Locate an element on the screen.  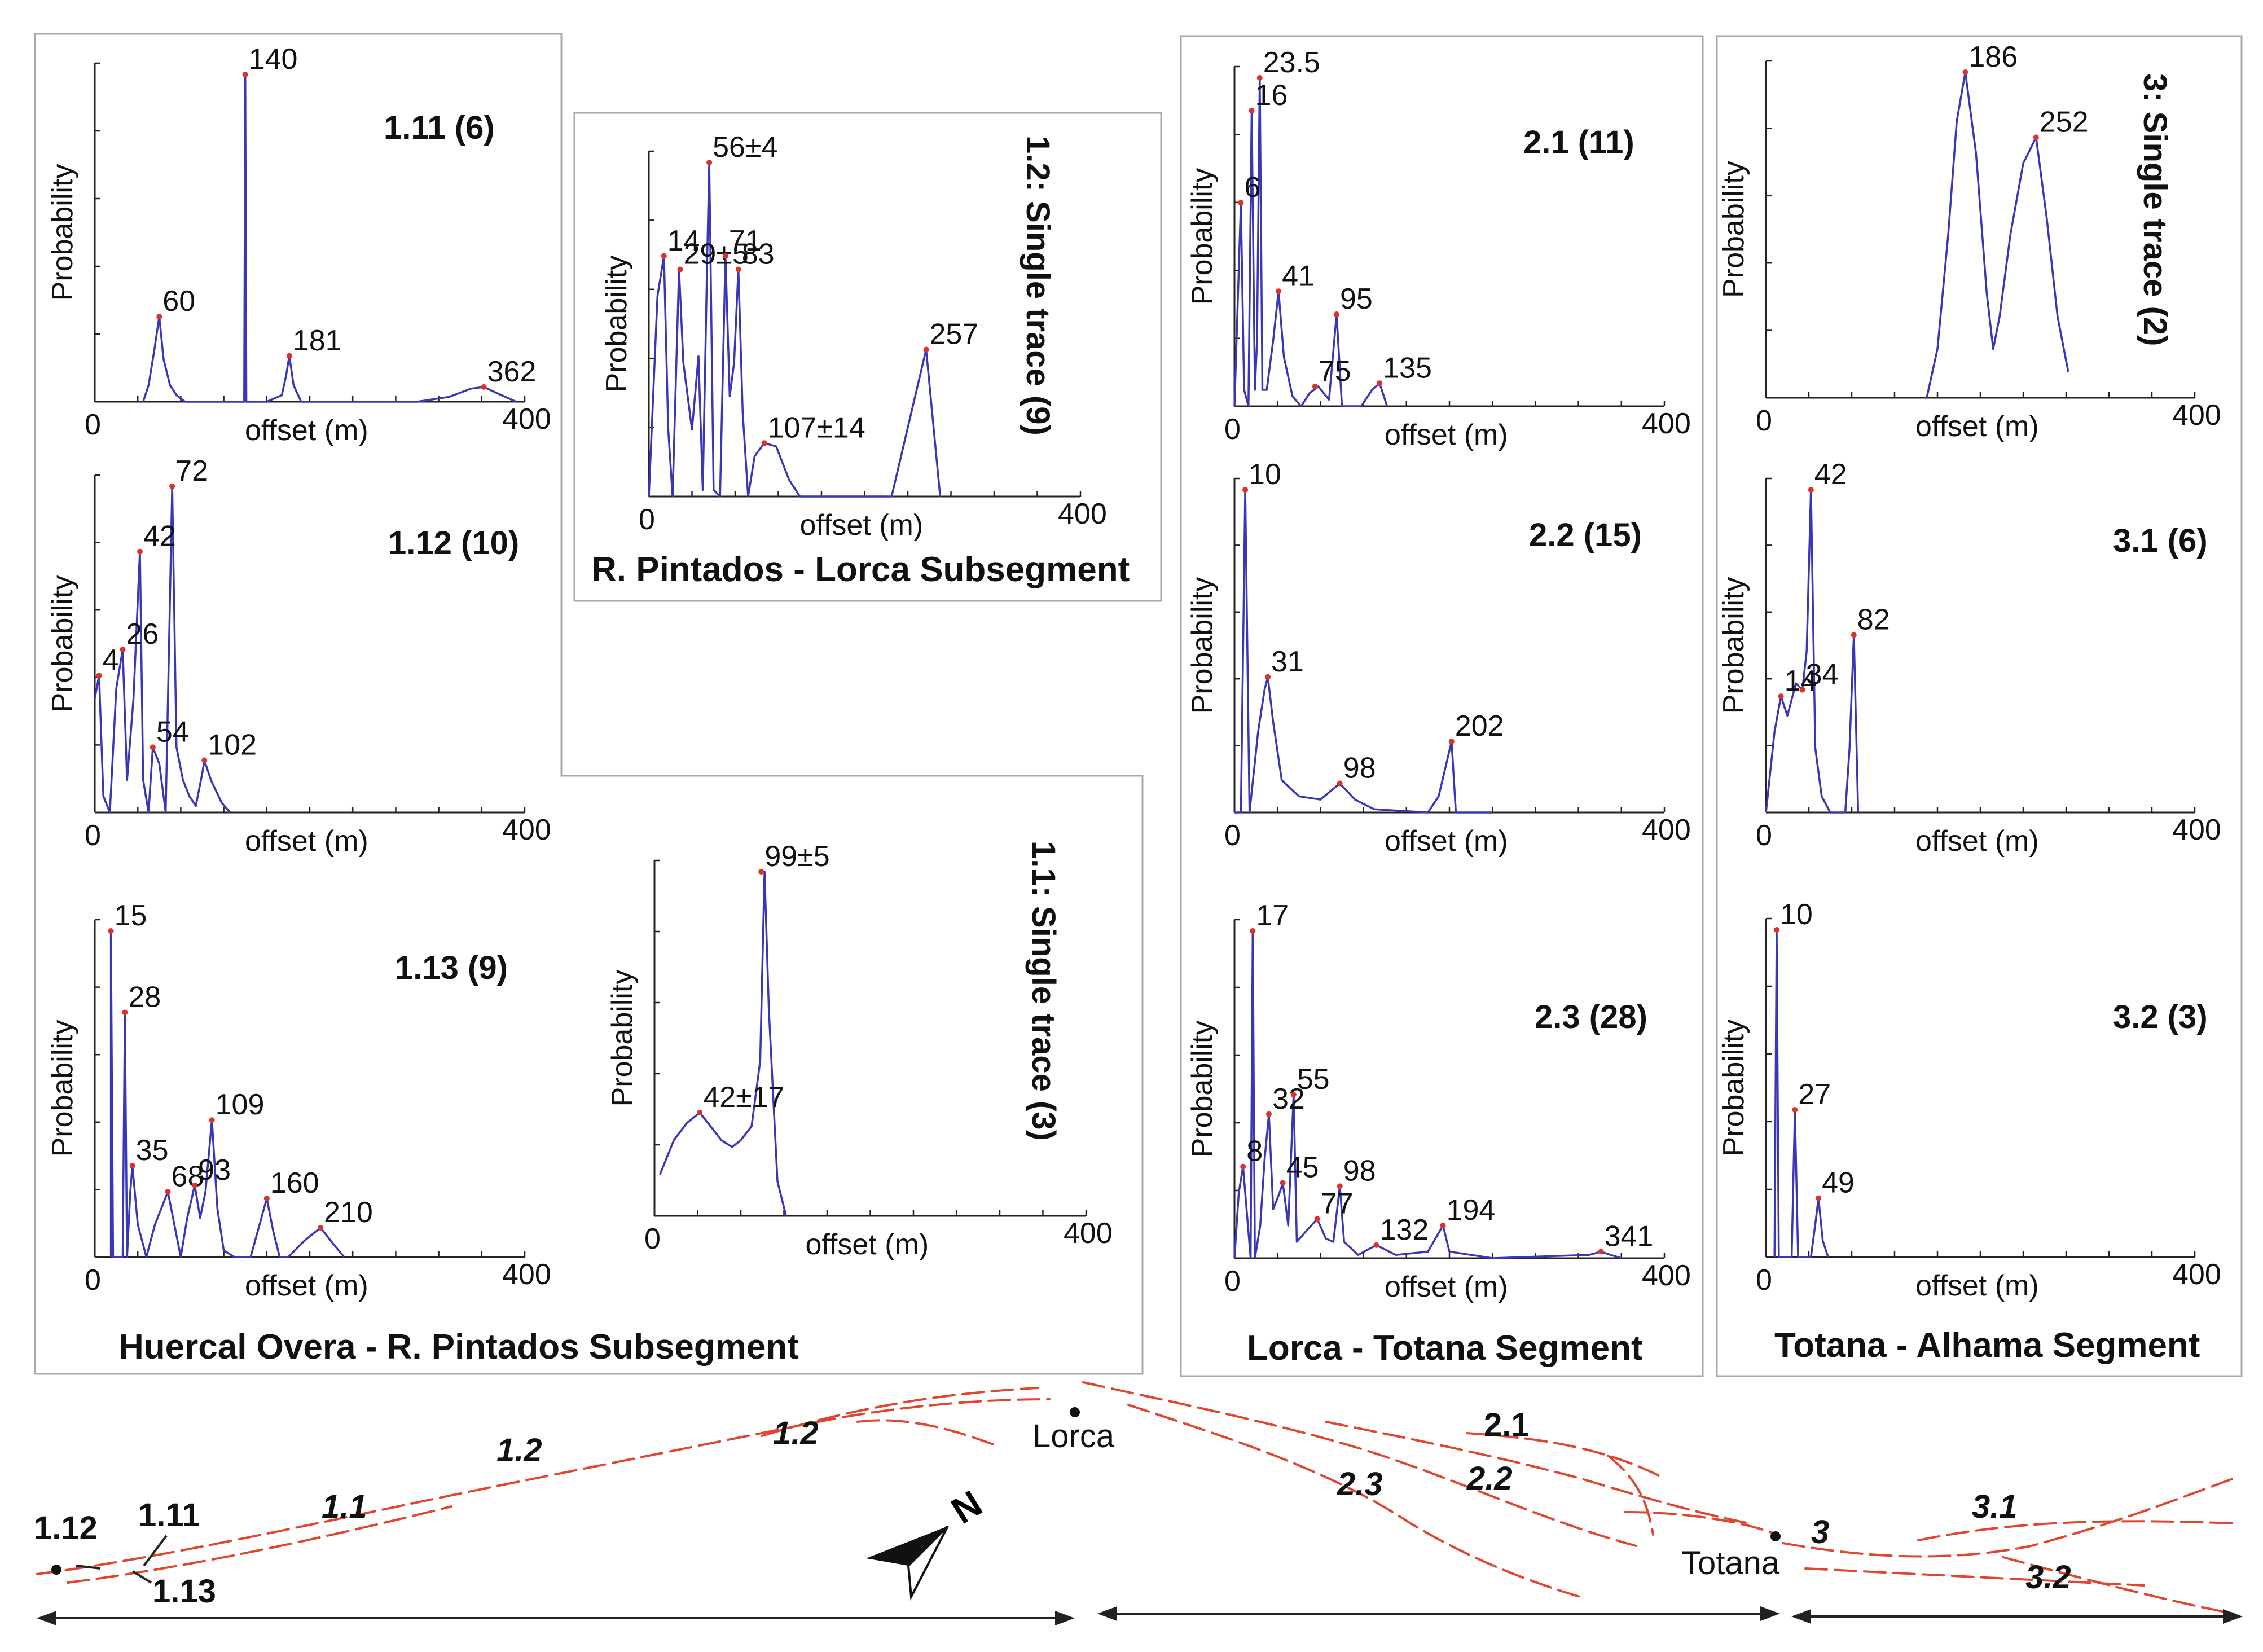
panel-title: 1.2: Single trace (9) is located at coordinates (1038, 285).